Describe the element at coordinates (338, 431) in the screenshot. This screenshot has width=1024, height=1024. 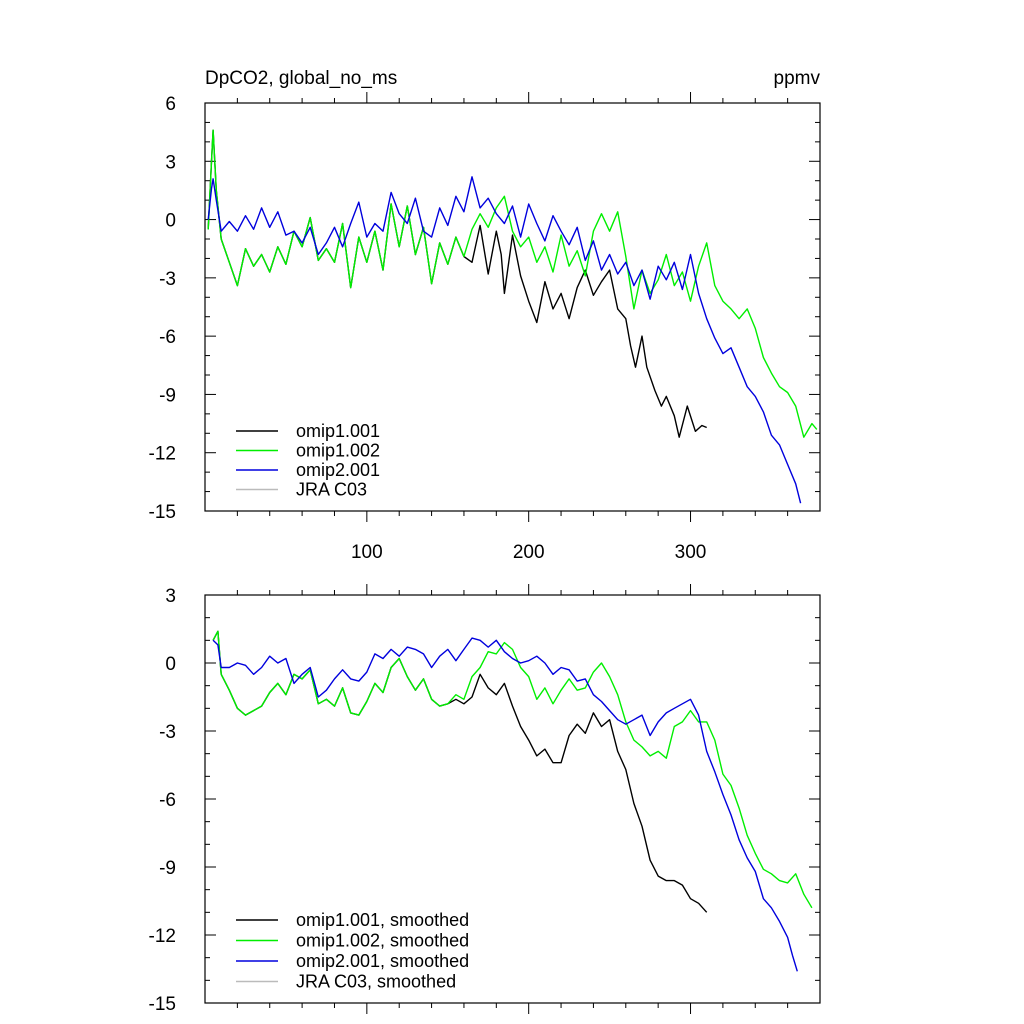
I see `legend-label-0-0: omip1.001` at that location.